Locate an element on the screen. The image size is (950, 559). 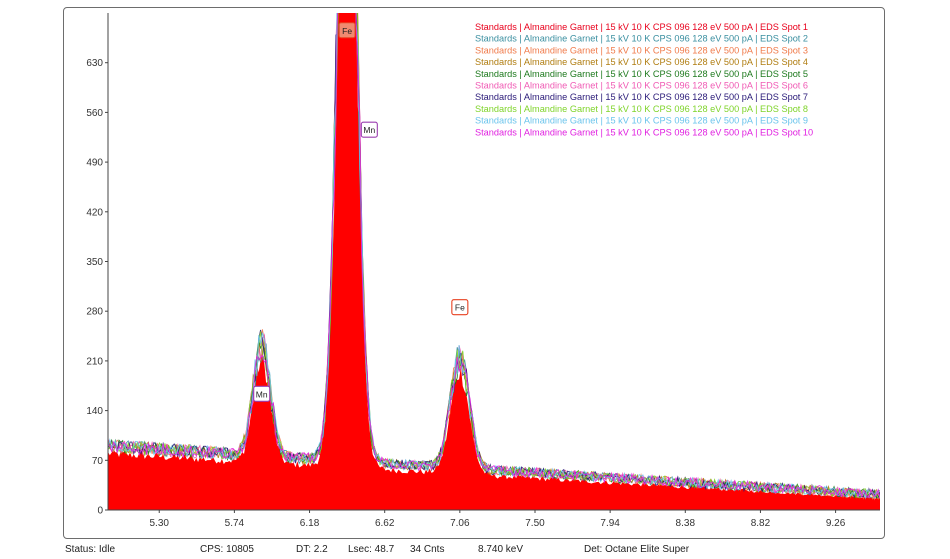
live-seconds-readout: Lsec: 48.7 is located at coordinates (371, 549).